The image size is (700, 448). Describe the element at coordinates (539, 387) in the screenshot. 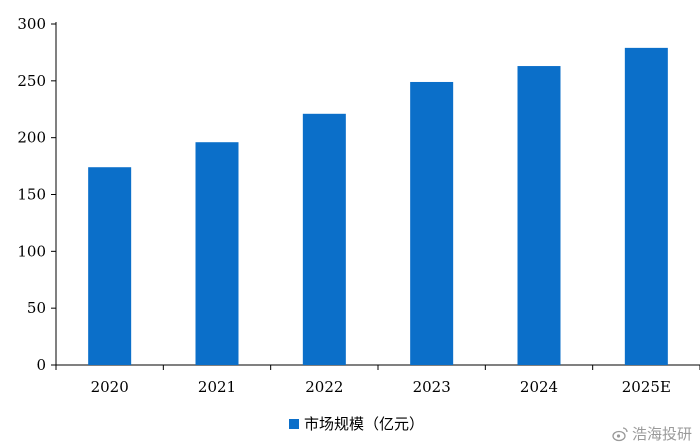

I see `x-tick-label: 2024` at that location.